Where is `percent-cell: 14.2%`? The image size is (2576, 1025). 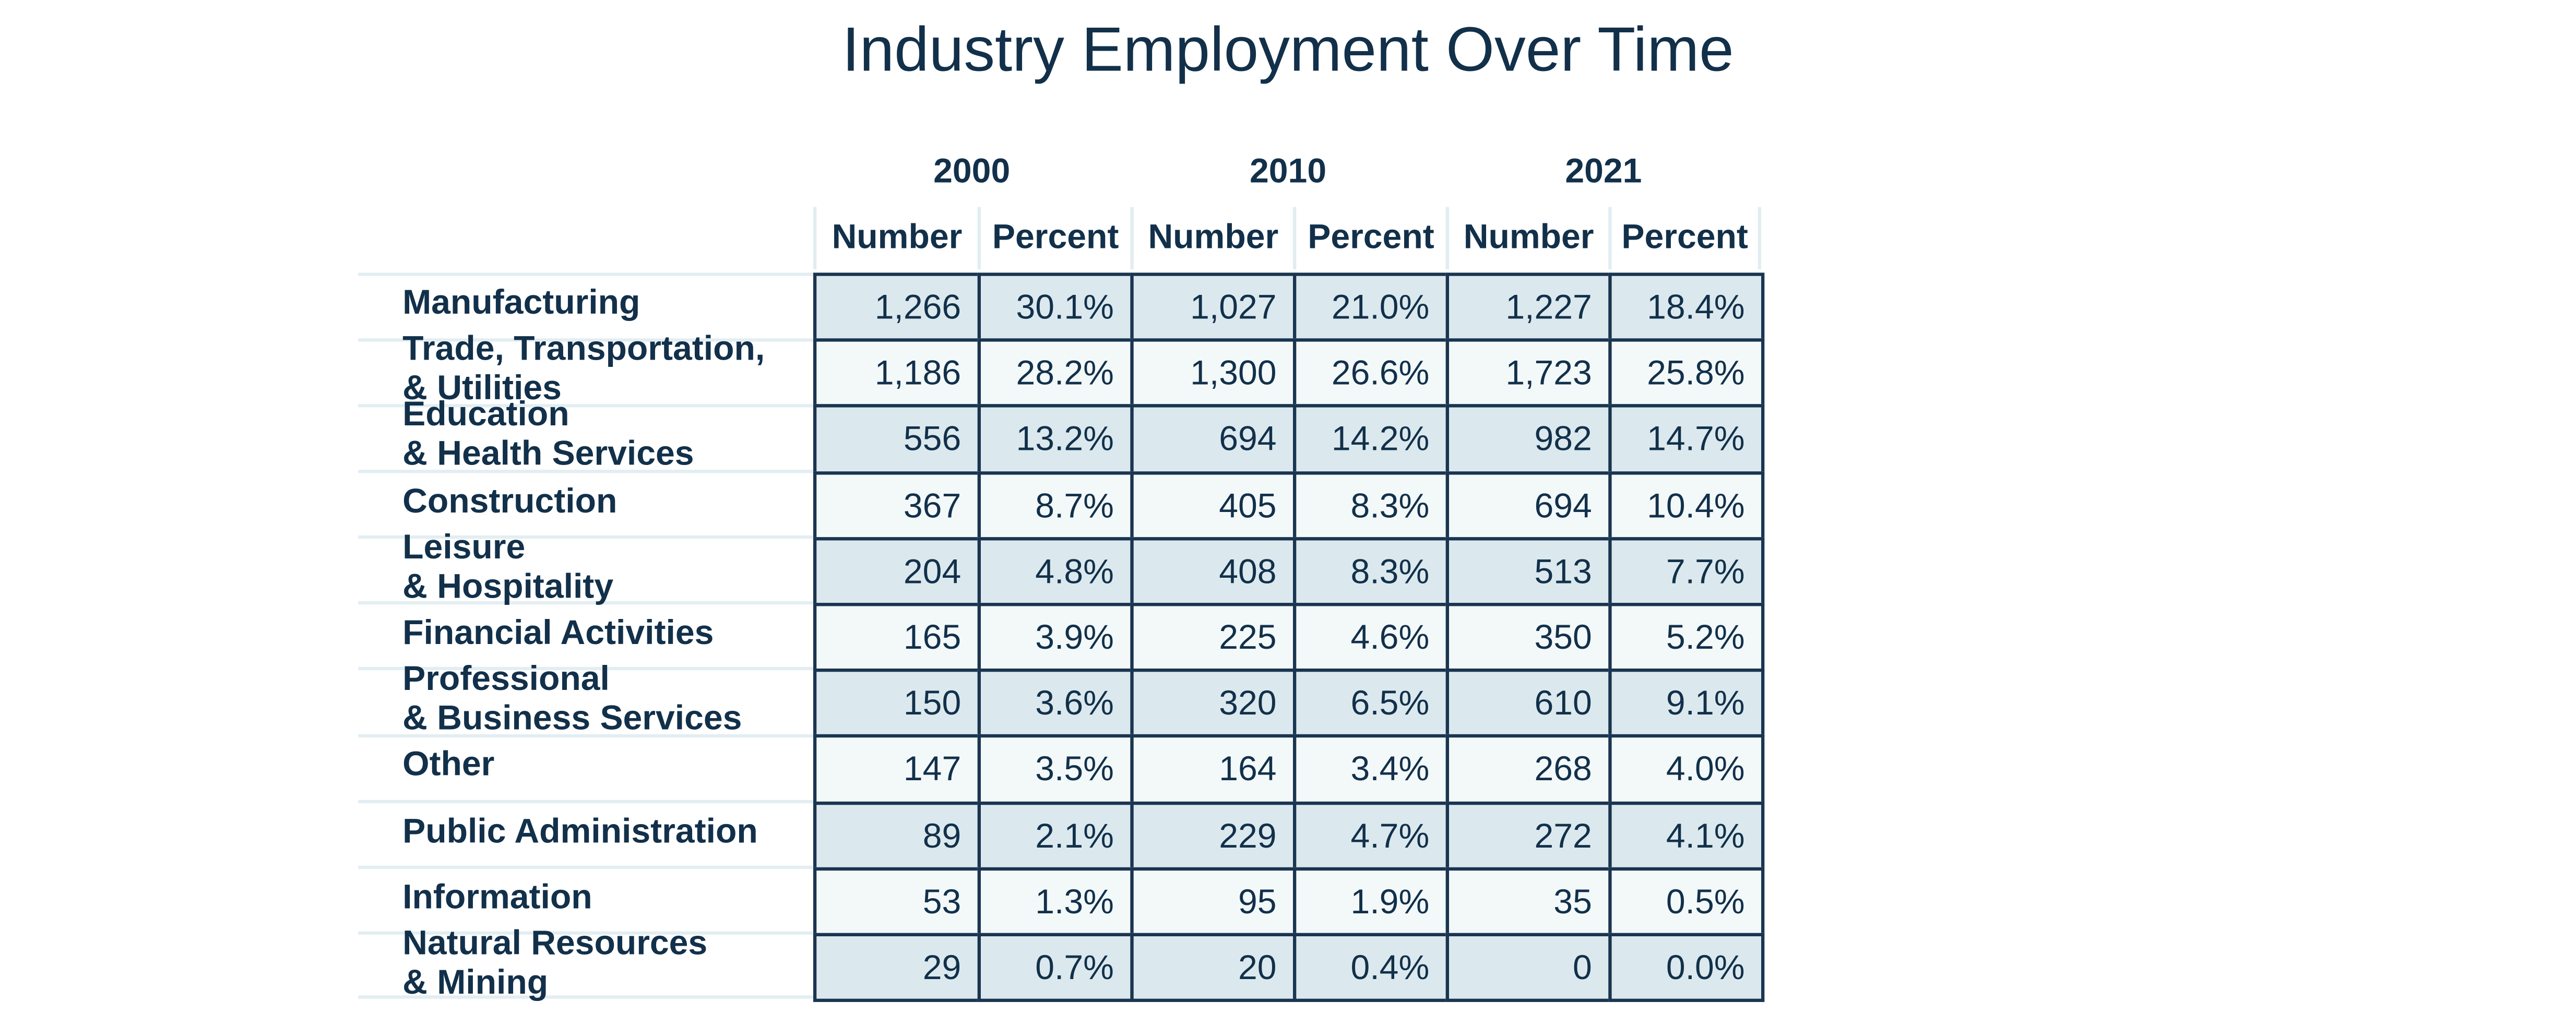
percent-cell: 14.2% is located at coordinates (1371, 439).